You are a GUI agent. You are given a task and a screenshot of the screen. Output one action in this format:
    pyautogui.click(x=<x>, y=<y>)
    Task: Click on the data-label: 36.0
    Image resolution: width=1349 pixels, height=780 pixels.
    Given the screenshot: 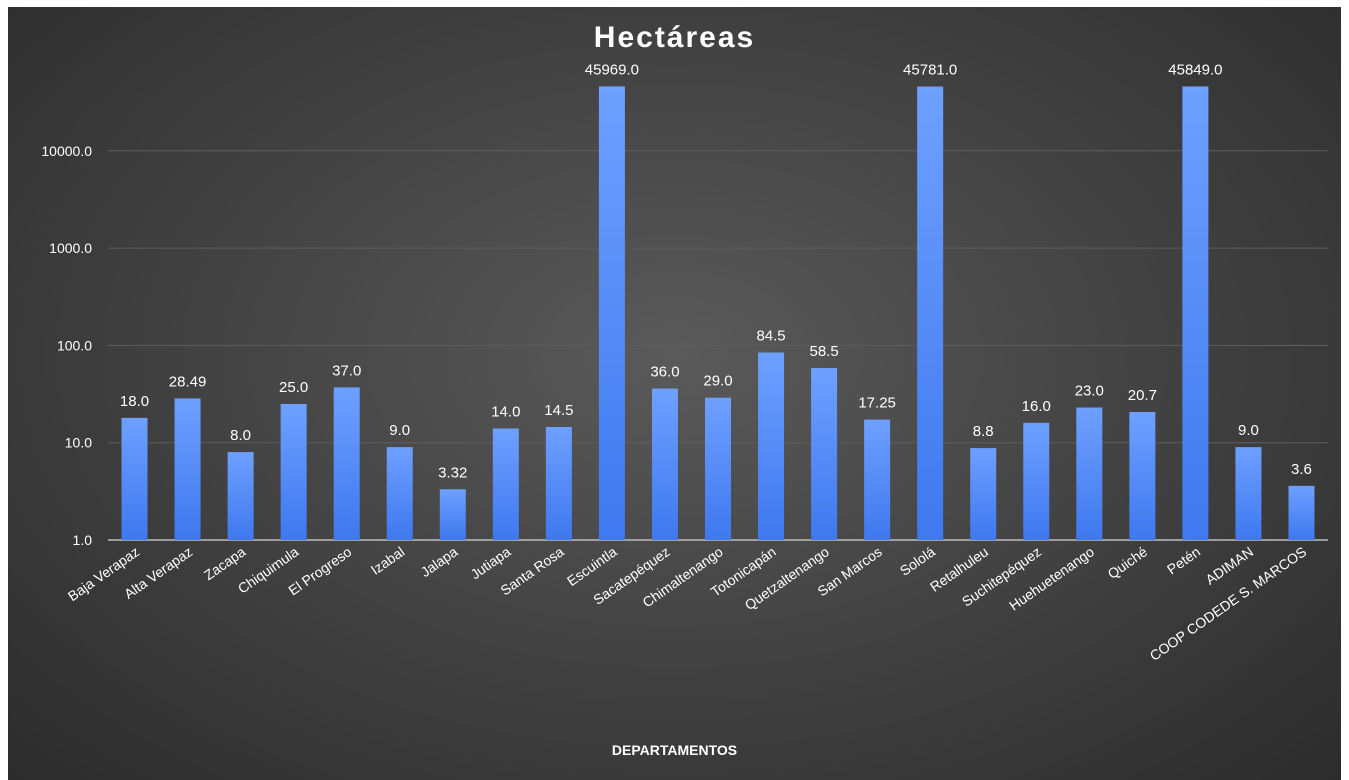 What is the action you would take?
    pyautogui.click(x=664, y=372)
    